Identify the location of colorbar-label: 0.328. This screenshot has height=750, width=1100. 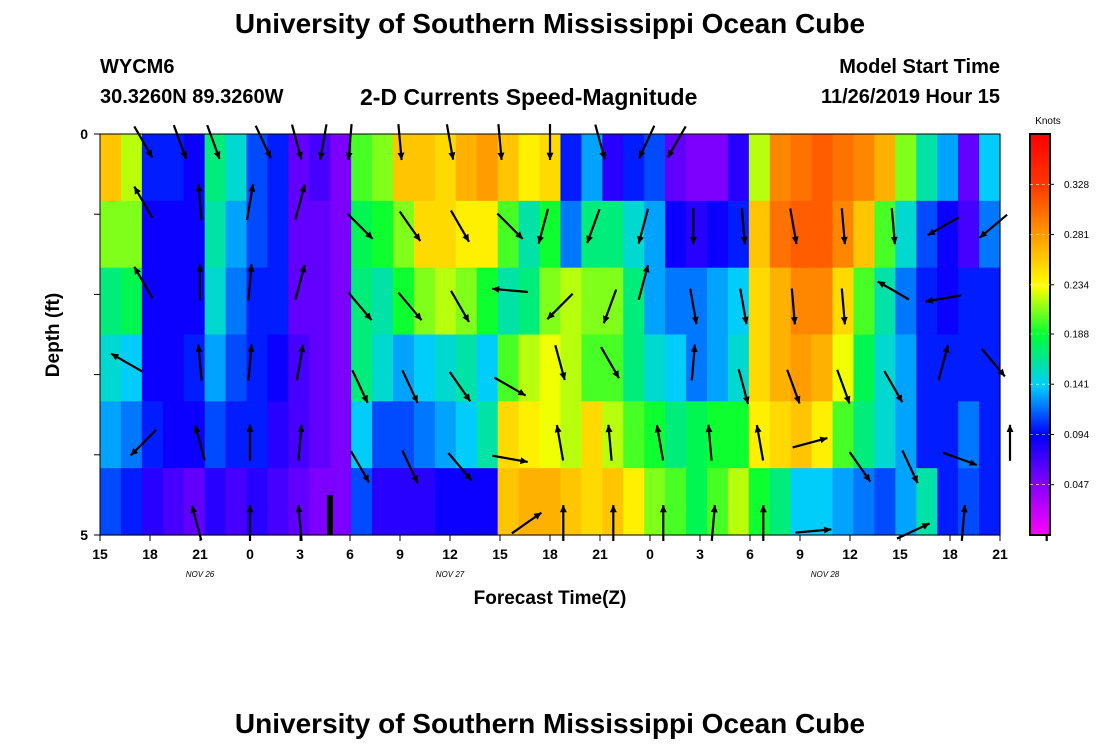
(1076, 185).